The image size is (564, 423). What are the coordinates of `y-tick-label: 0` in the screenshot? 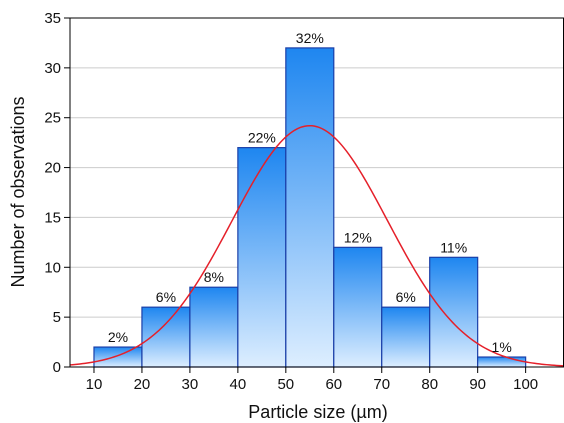 It's located at (57, 367).